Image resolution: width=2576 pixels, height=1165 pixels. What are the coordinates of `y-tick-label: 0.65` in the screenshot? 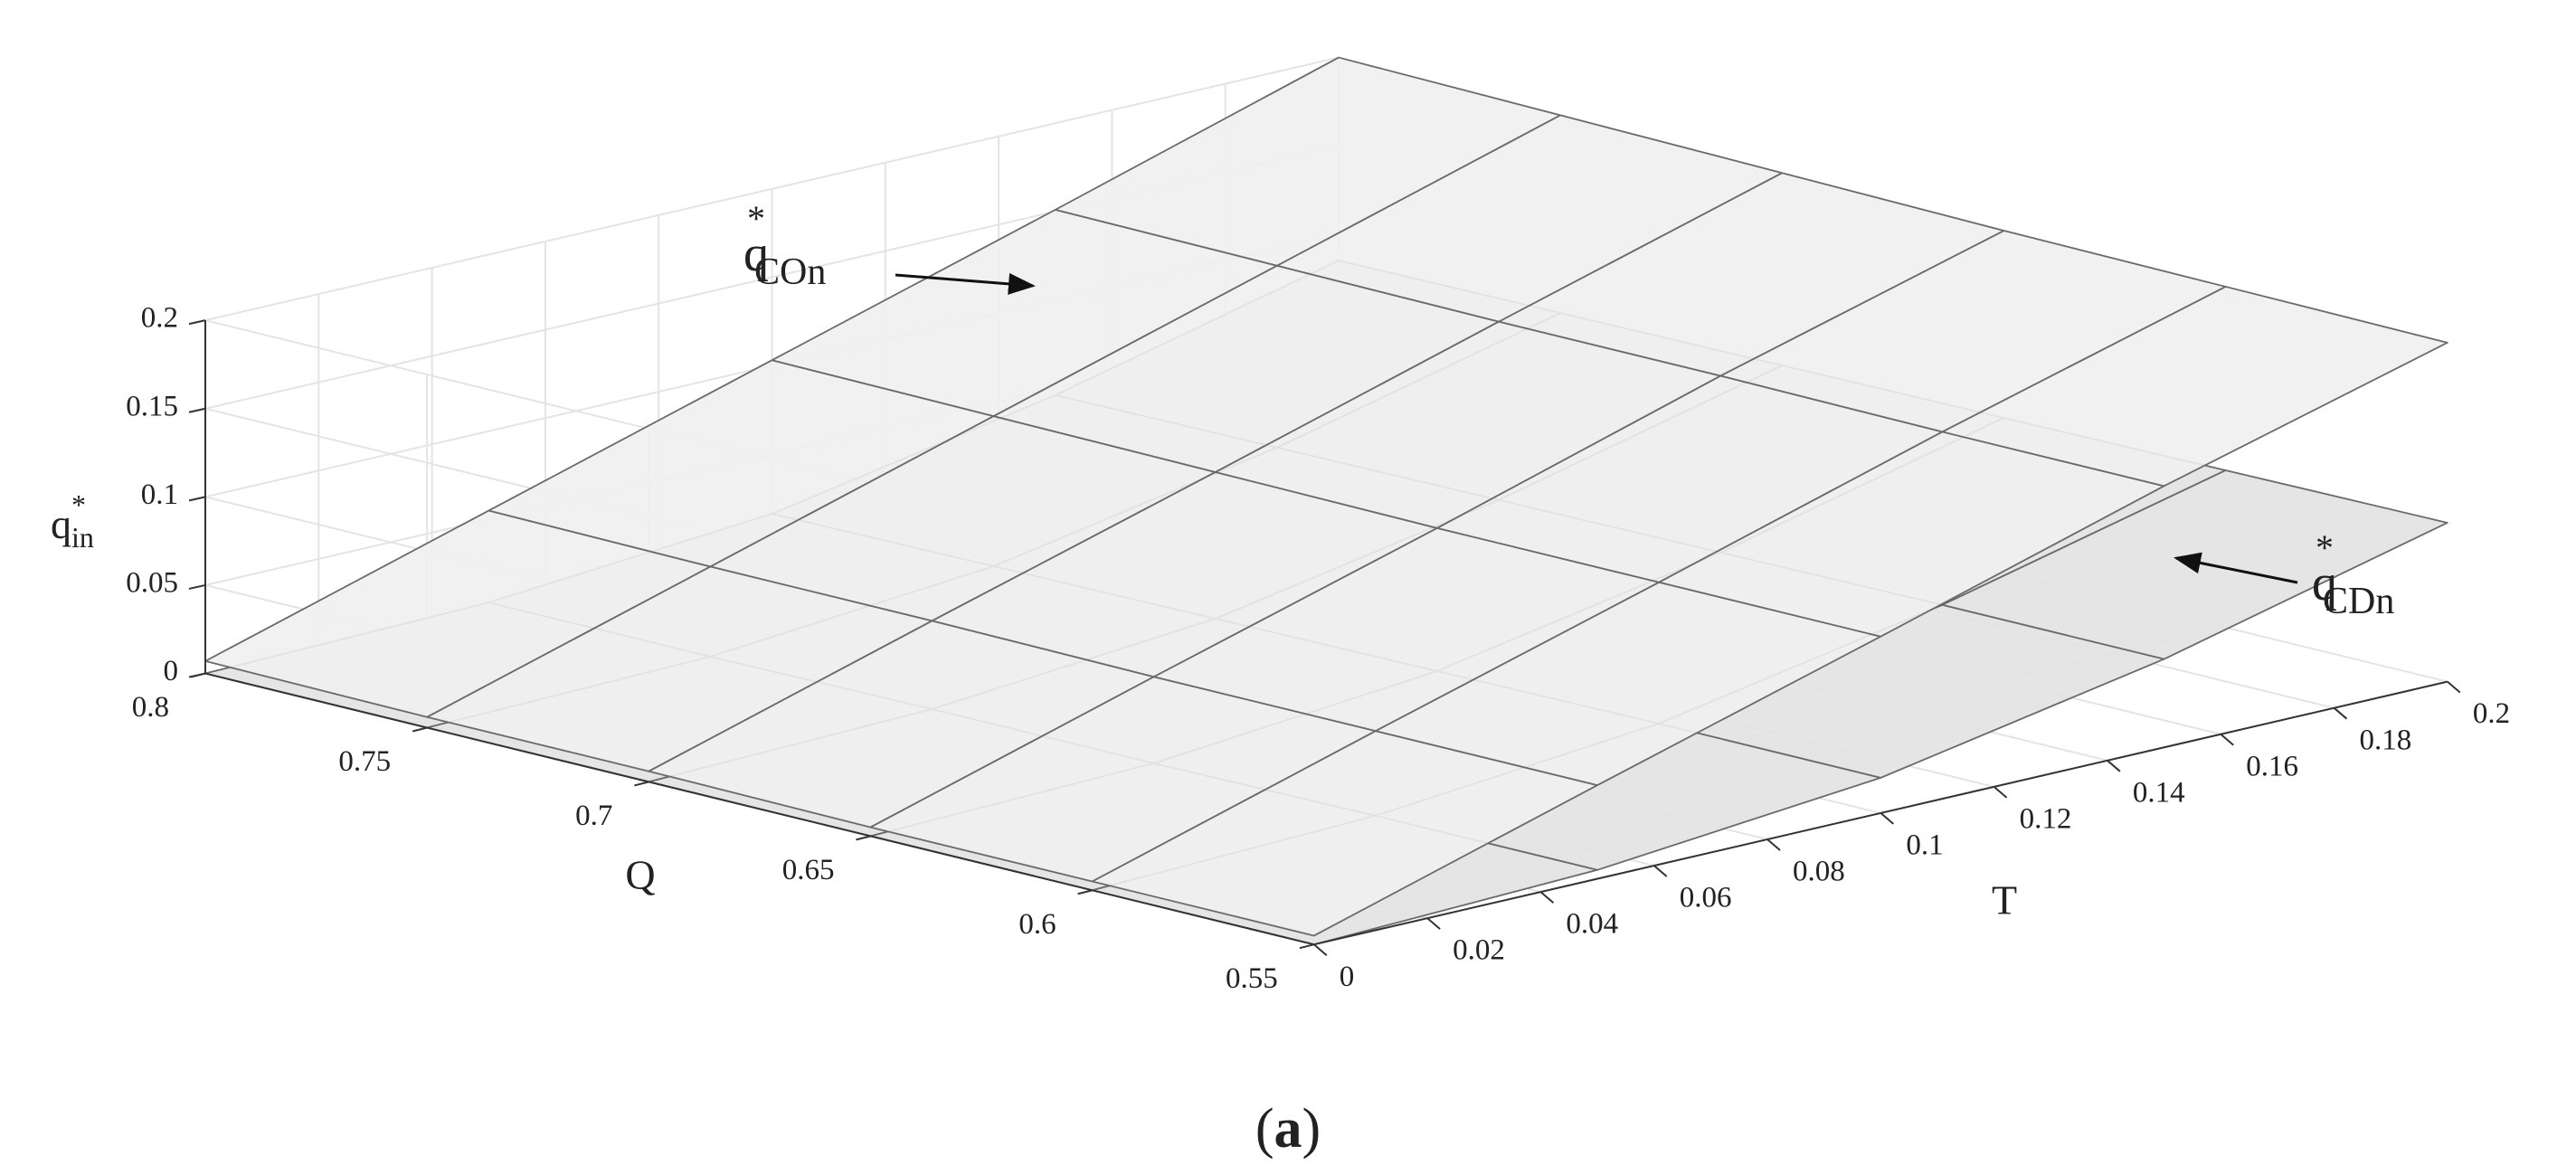 It's located at (808, 870).